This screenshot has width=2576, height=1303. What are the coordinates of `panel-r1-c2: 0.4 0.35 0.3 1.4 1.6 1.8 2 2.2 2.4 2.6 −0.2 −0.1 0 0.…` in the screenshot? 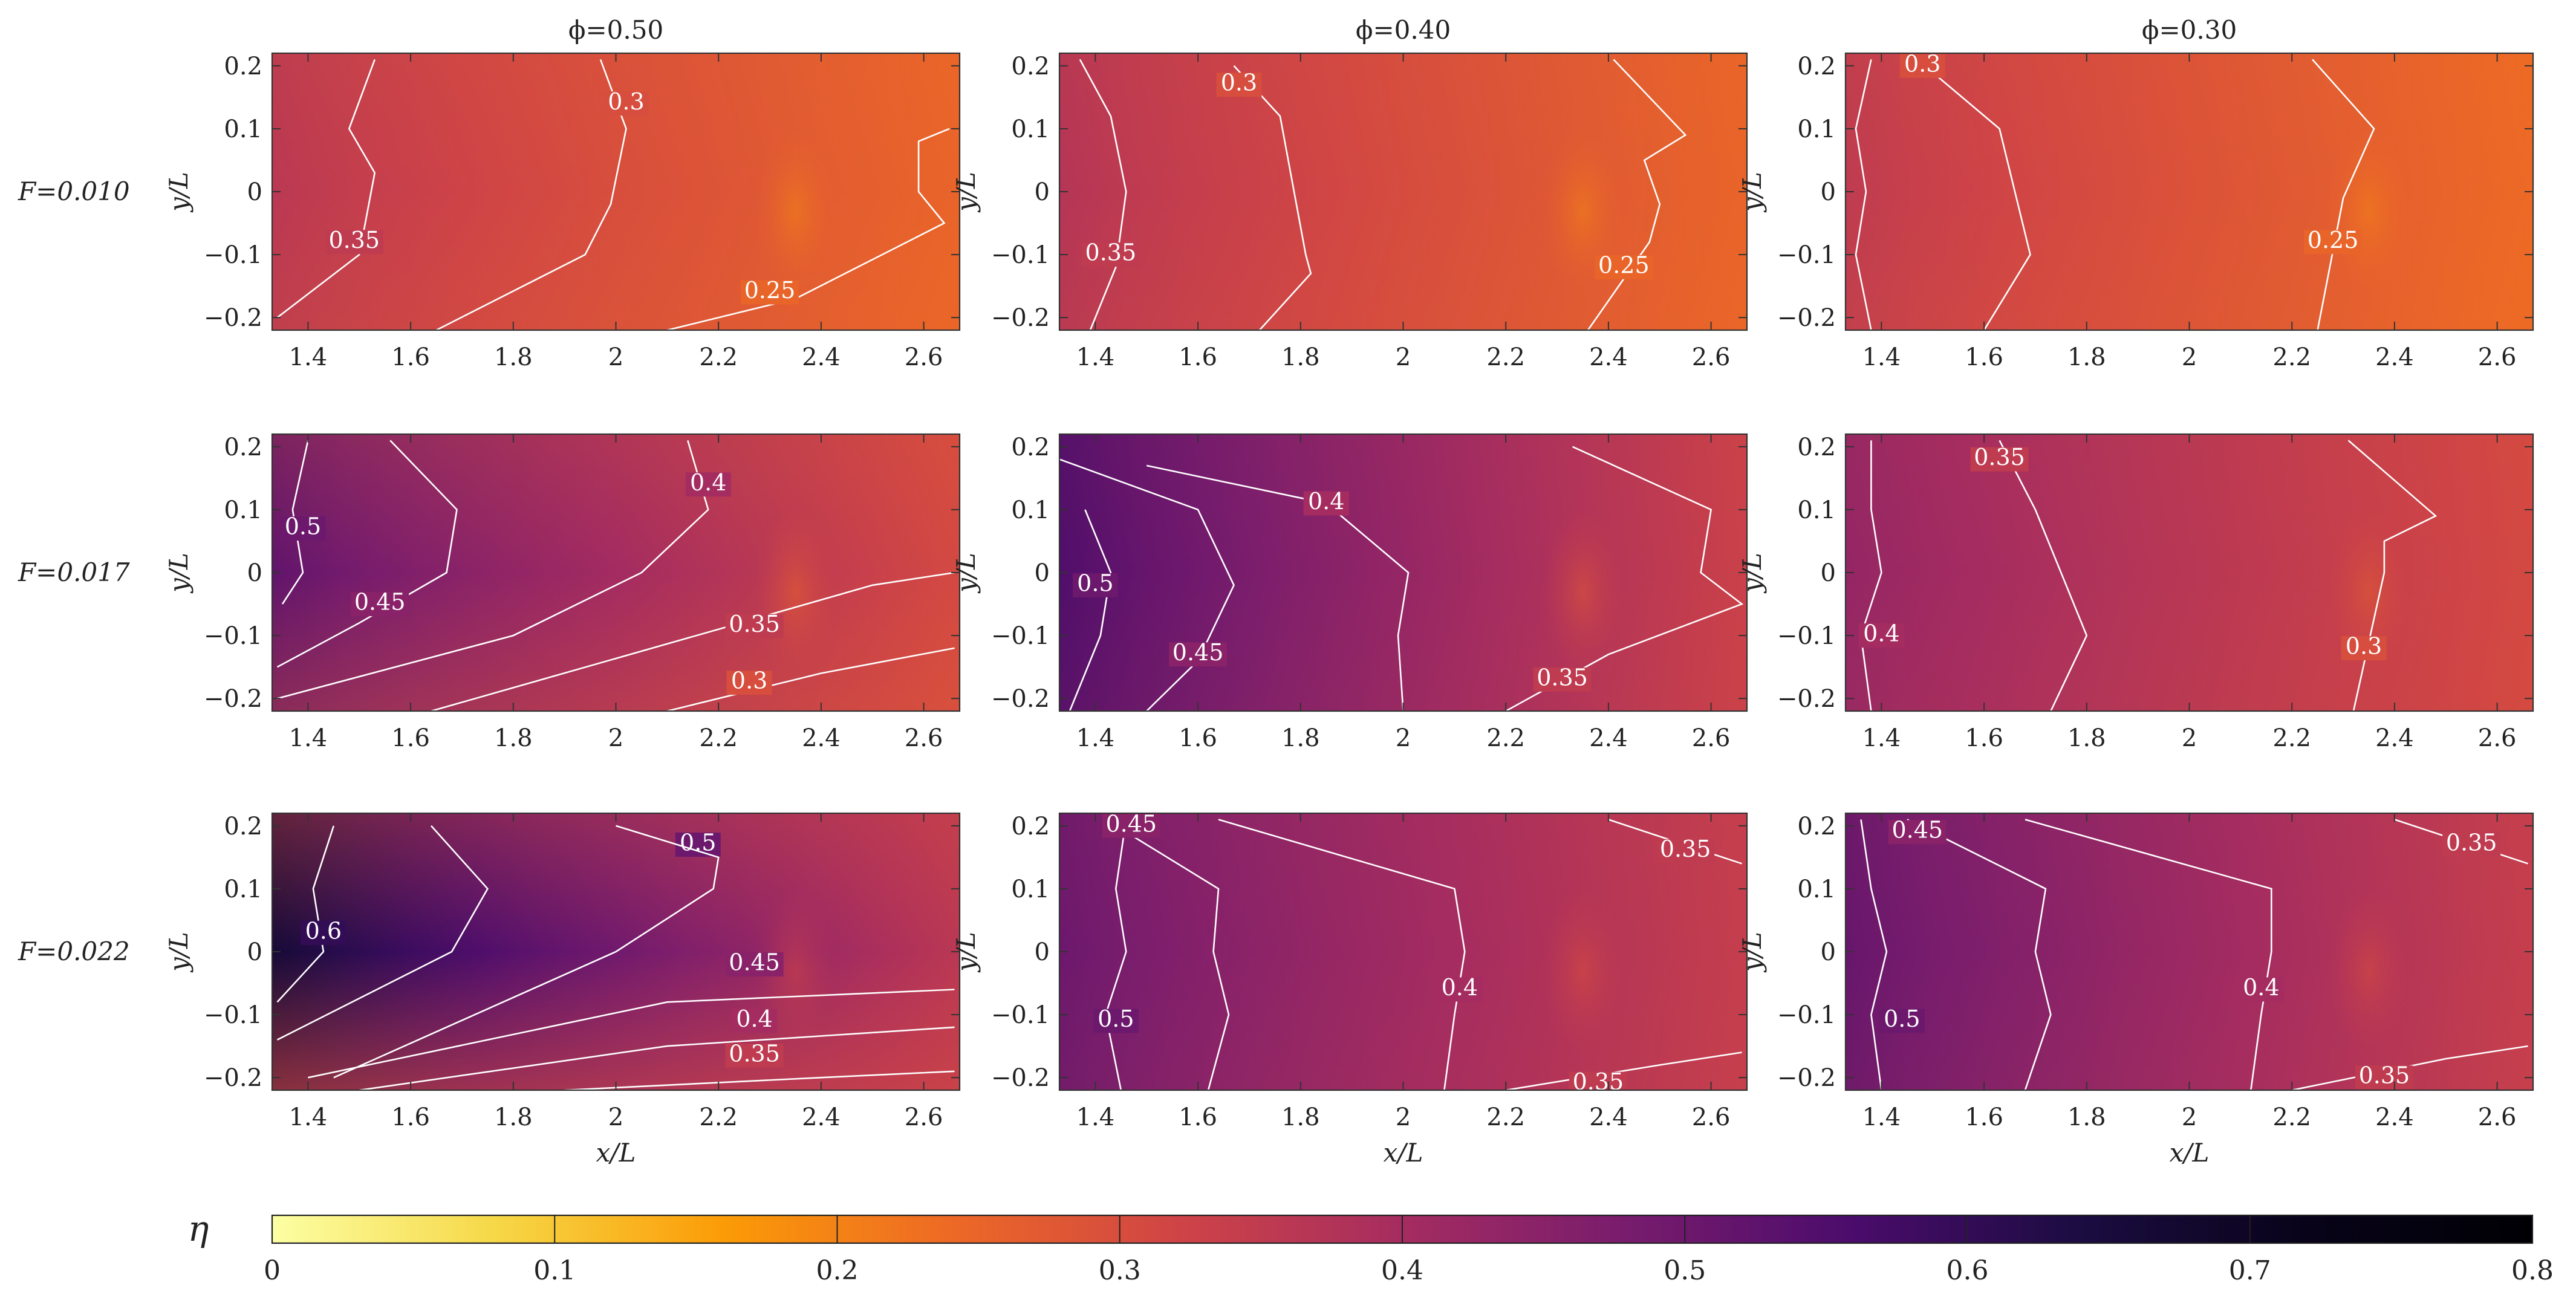 It's located at (2135, 593).